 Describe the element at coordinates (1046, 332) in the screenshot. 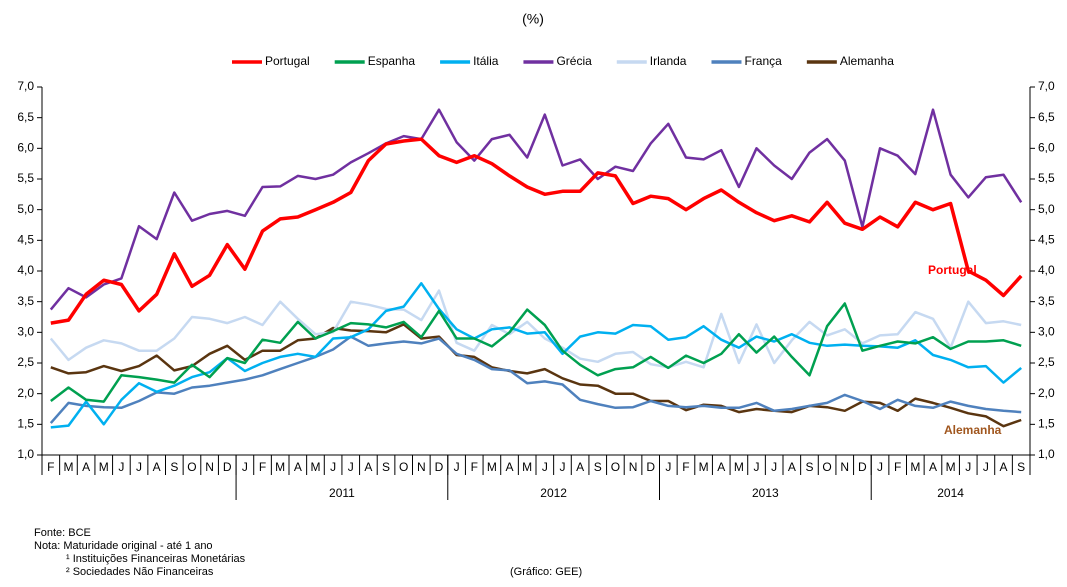

I see `y-tick-label-right: 3,0` at that location.